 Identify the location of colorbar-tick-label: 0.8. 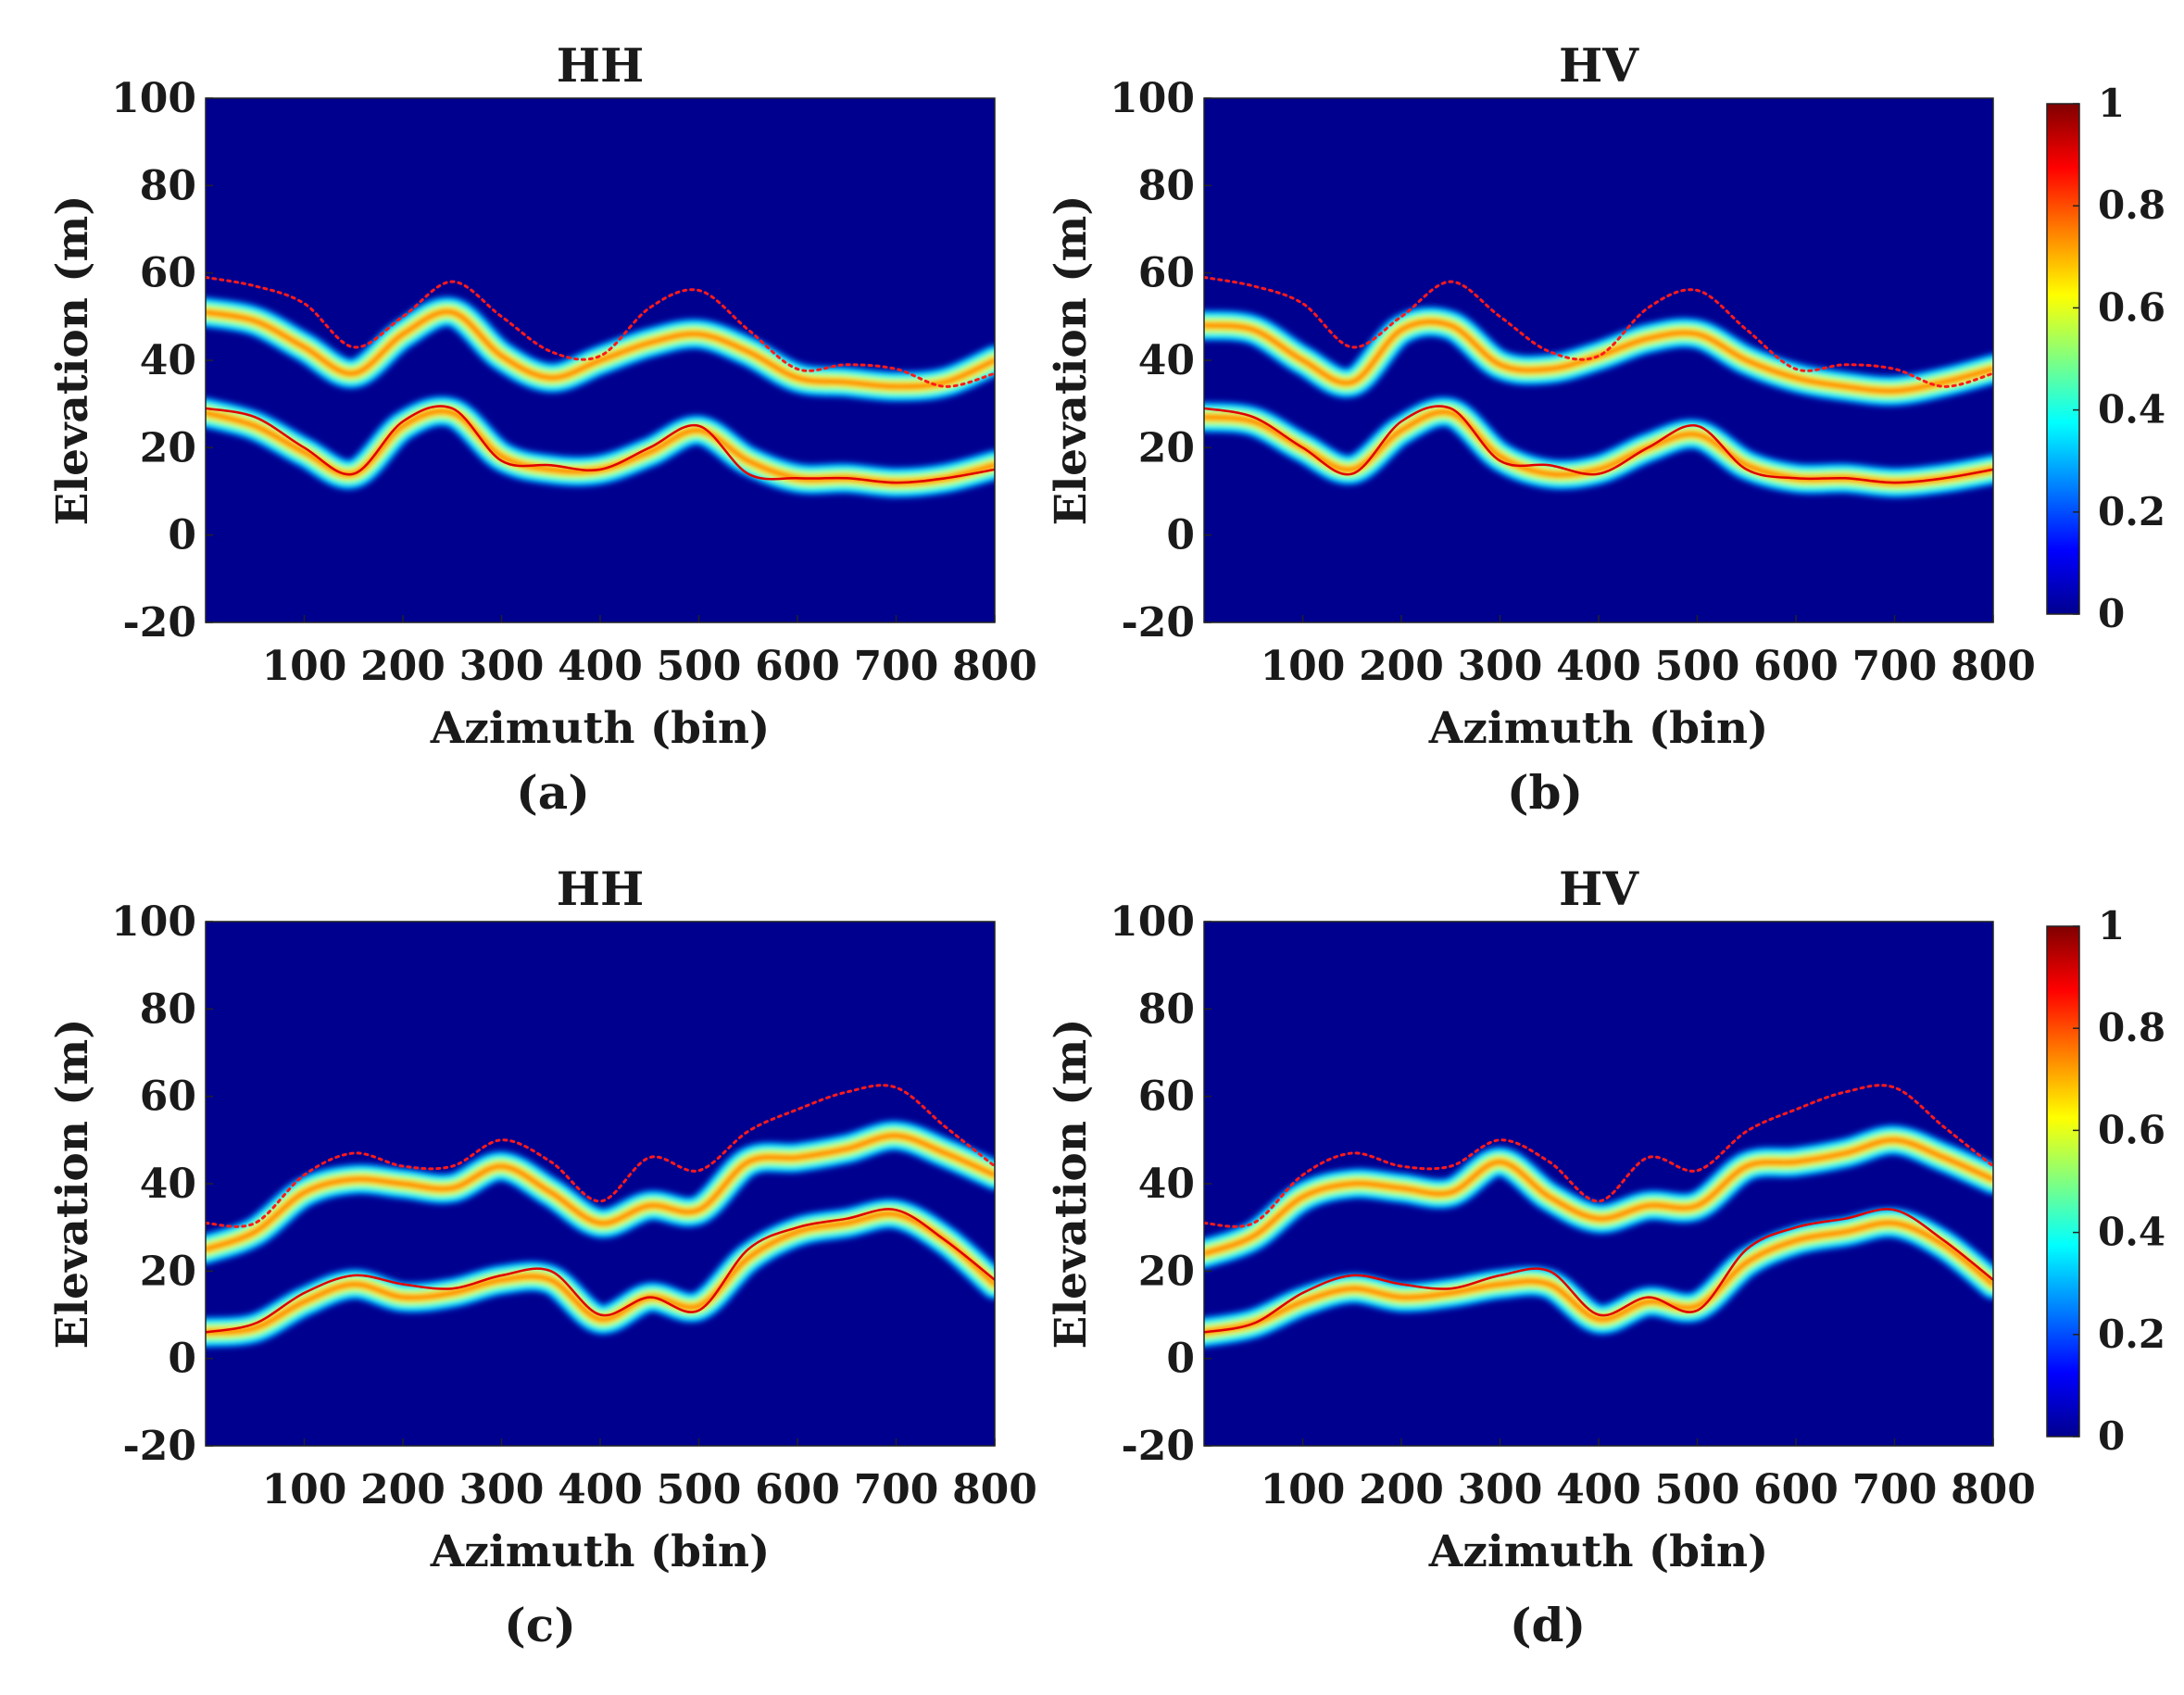
(2131, 1027).